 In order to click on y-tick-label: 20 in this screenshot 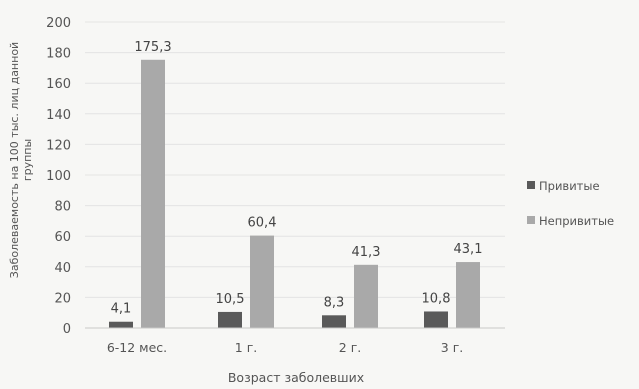, I will do `click(62, 298)`.